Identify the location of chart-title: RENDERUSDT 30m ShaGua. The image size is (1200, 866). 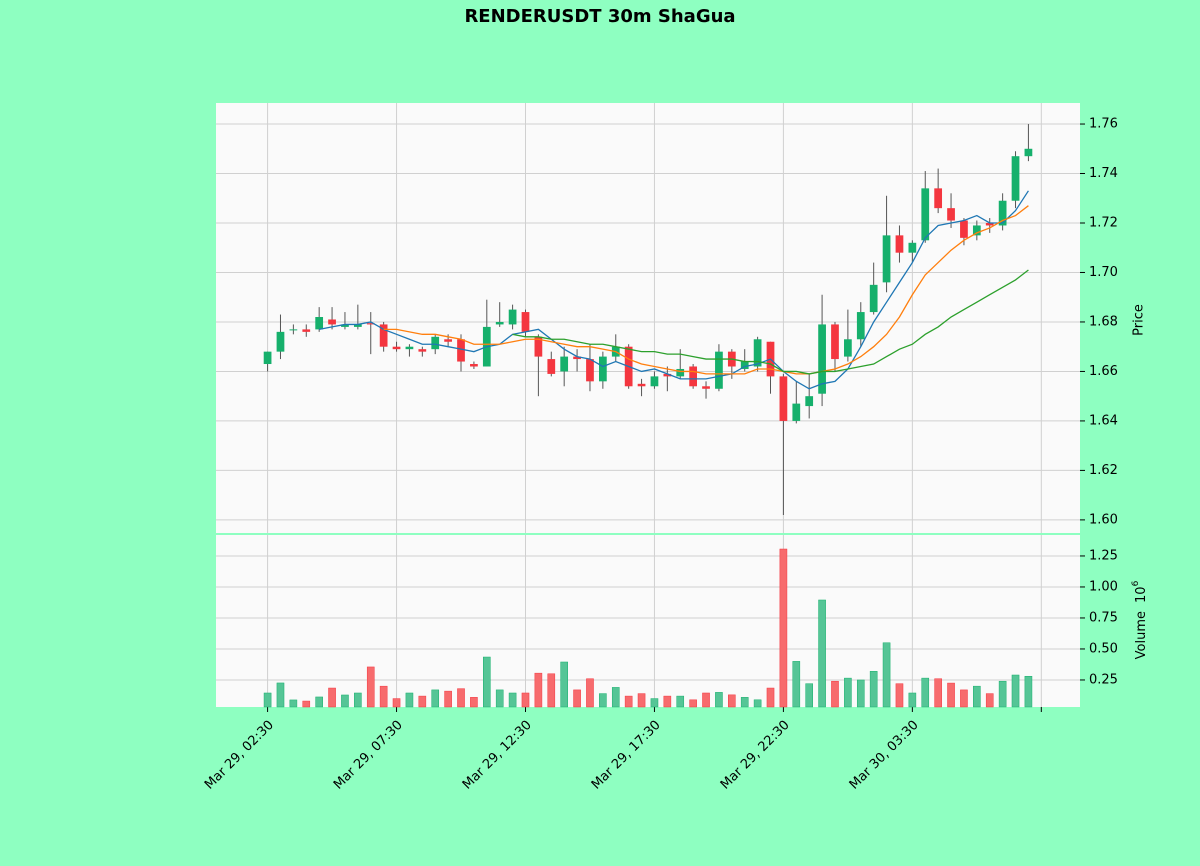
(599, 16).